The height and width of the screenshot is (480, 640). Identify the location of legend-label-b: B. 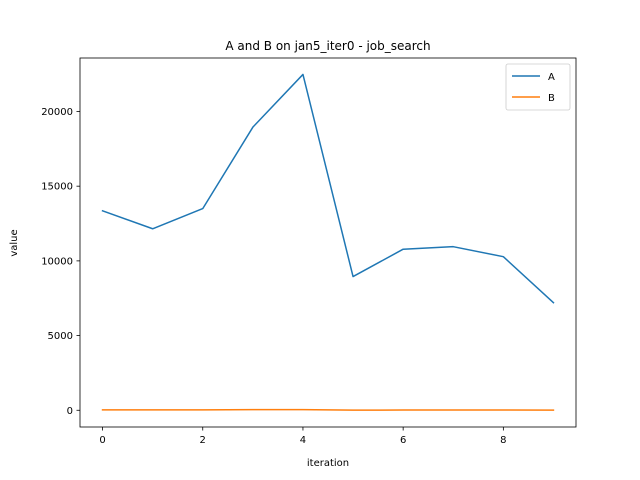
(551, 98).